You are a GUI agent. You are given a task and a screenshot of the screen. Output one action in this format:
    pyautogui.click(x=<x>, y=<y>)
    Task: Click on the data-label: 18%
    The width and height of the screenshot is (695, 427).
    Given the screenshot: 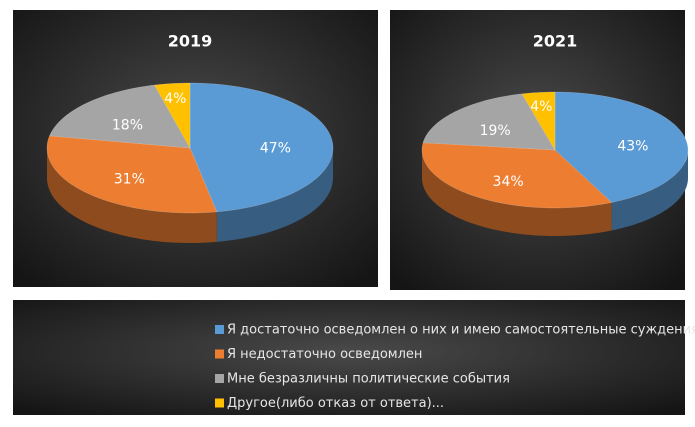 What is the action you would take?
    pyautogui.click(x=127, y=125)
    